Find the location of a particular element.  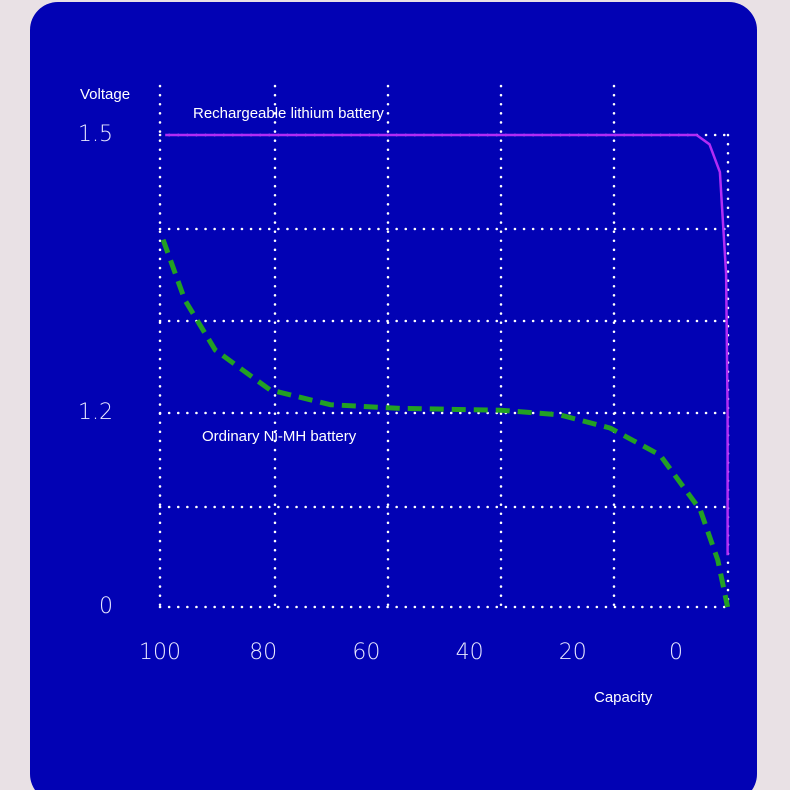

y-tick-label: 0 is located at coordinates (106, 606).